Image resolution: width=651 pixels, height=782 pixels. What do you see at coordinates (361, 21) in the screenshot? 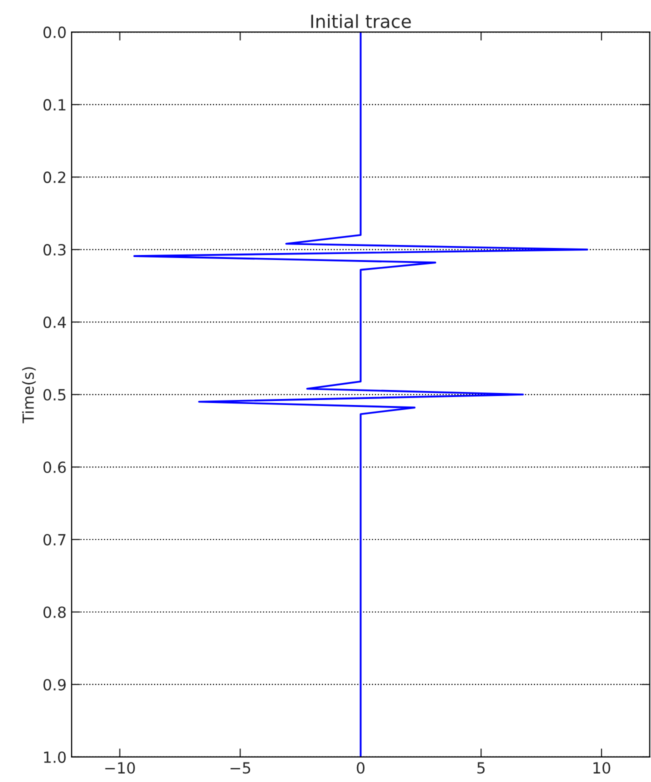
I see `chart-title: Initial trace` at bounding box center [361, 21].